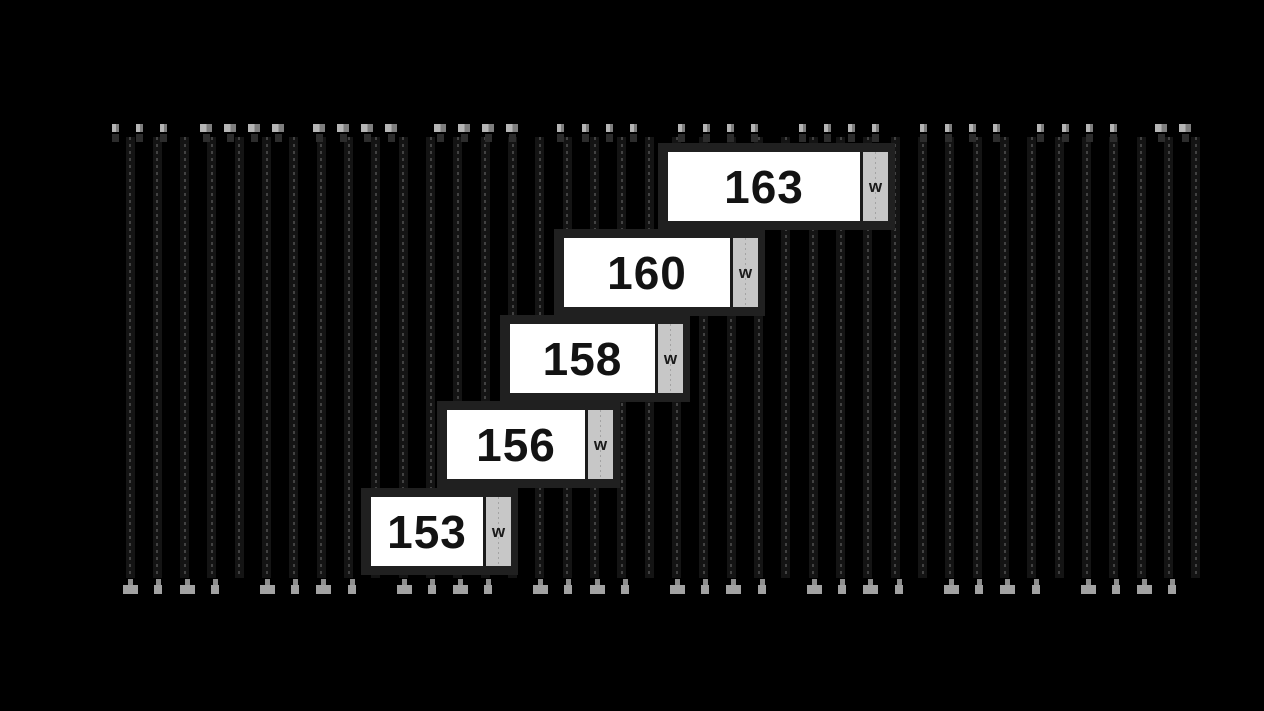  Describe the element at coordinates (595, 358) in the screenshot. I see `weight-card: 158 w` at that location.